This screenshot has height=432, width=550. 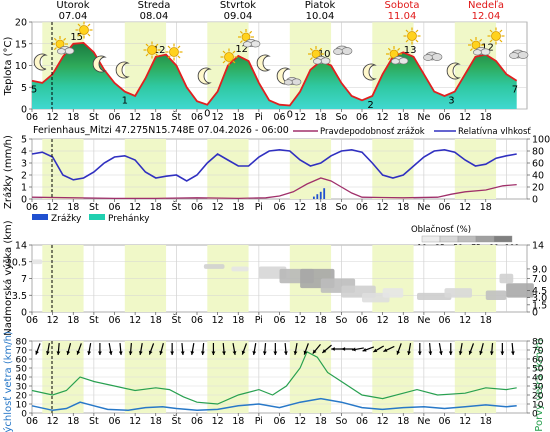 I want to click on legend-showers-swatch, so click(x=97, y=217).